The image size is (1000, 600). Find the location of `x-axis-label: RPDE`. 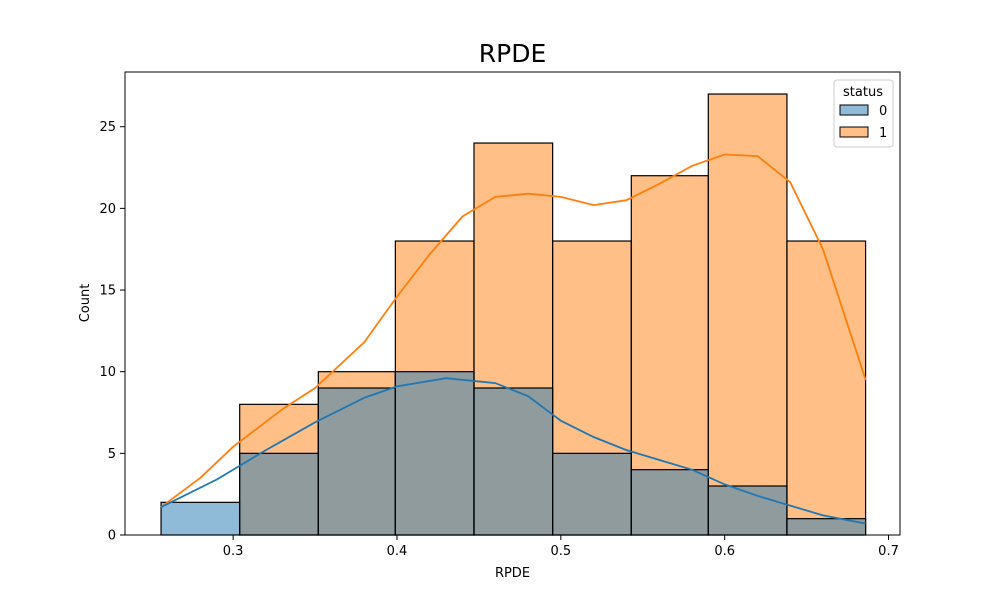

x-axis-label: RPDE is located at coordinates (512, 573).